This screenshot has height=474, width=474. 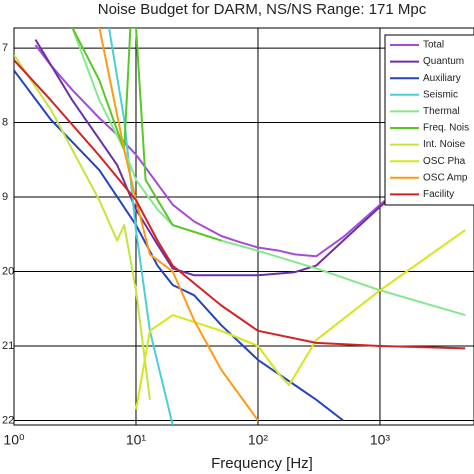 I want to click on legend-label: Quantum, so click(x=443, y=61).